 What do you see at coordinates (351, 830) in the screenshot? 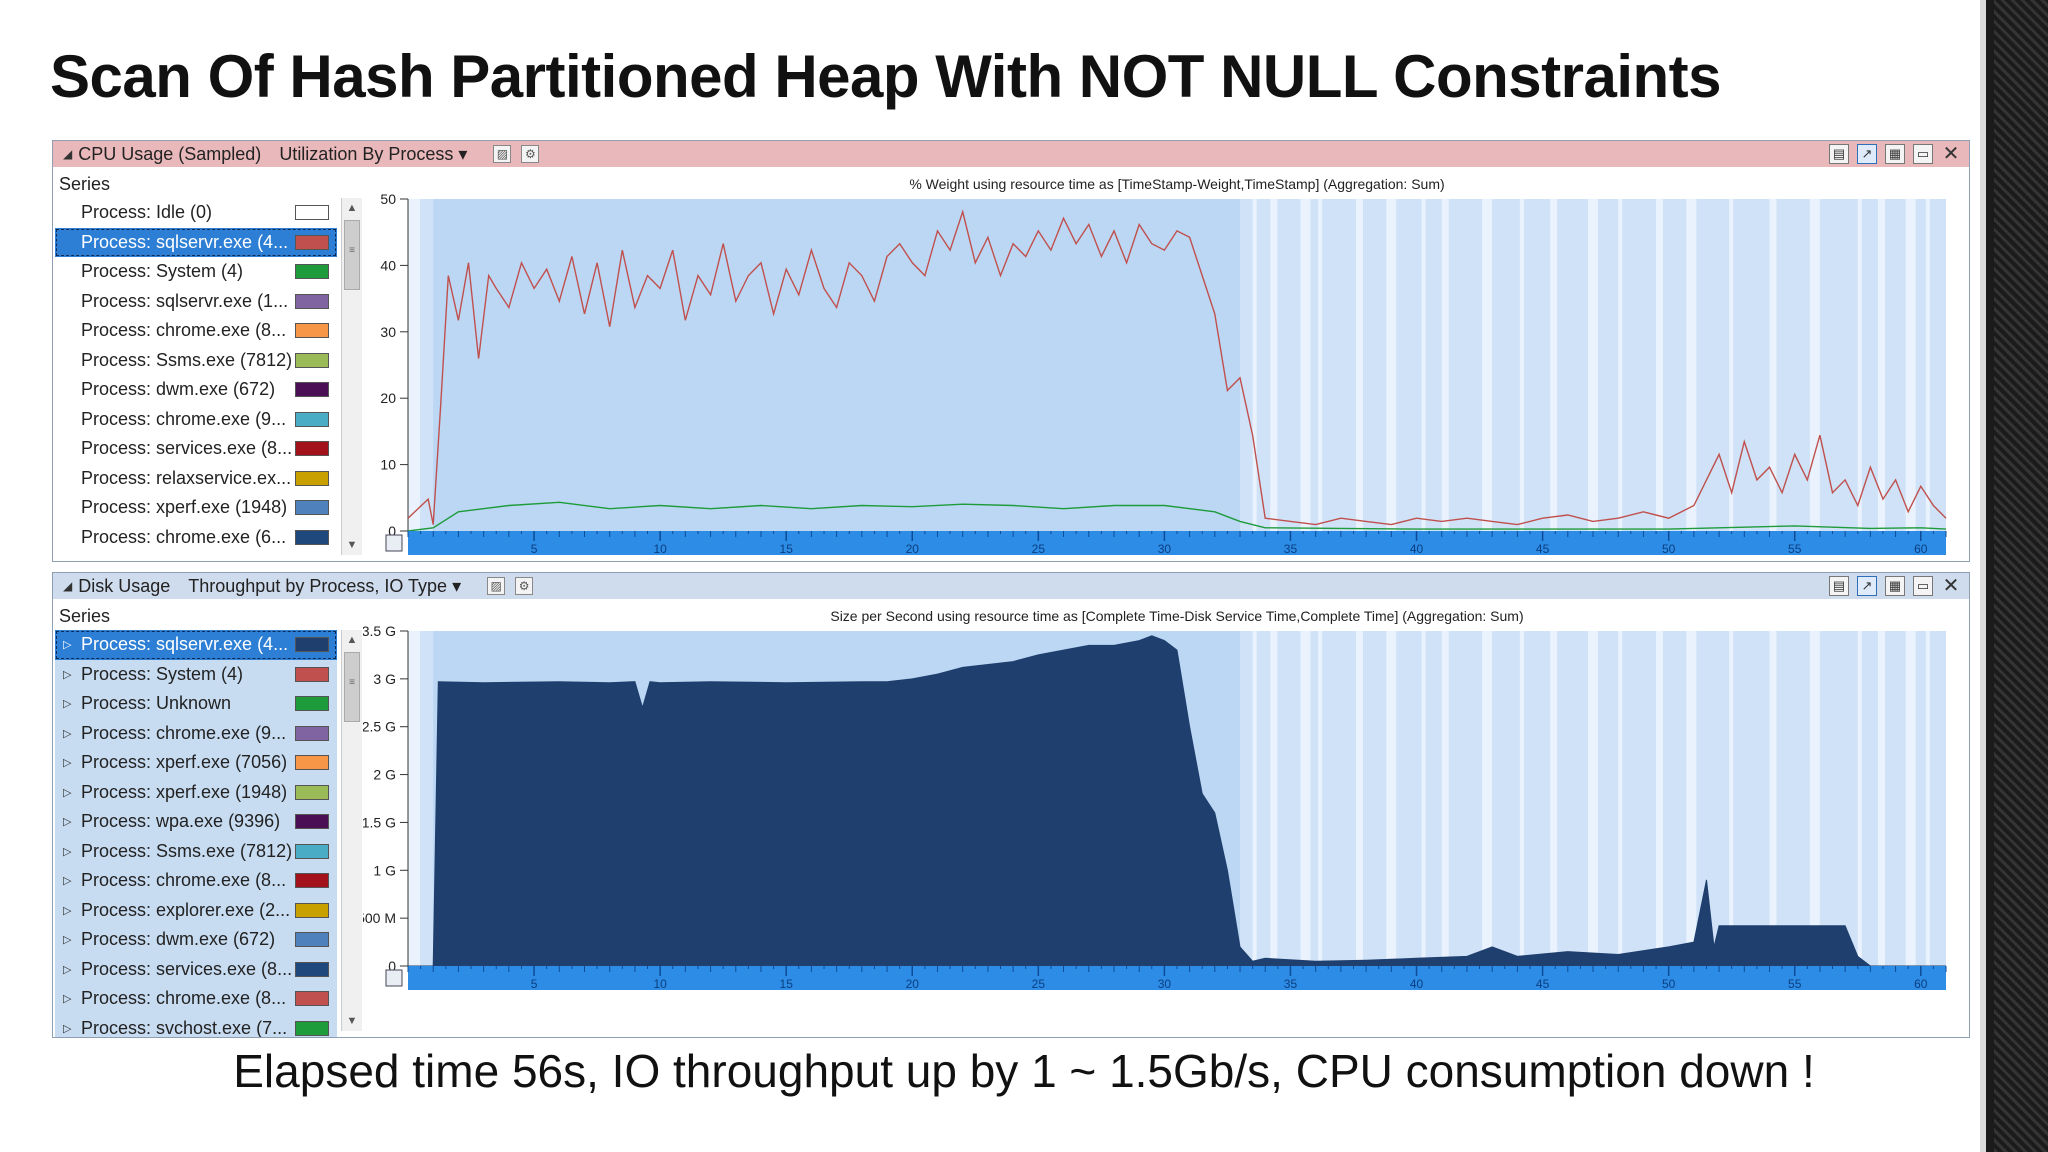
I see `disk-series-scrollbar: ▲ ≡ ▼` at bounding box center [351, 830].